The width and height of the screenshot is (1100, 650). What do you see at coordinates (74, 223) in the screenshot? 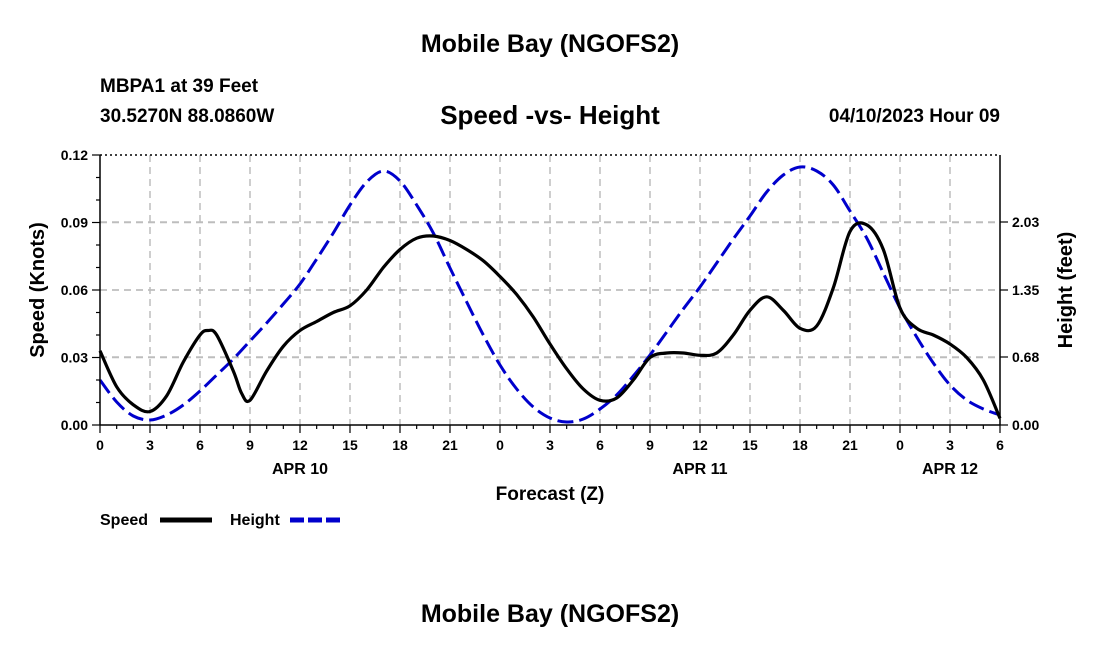
I see `y-tick-label: 0.09` at bounding box center [74, 223].